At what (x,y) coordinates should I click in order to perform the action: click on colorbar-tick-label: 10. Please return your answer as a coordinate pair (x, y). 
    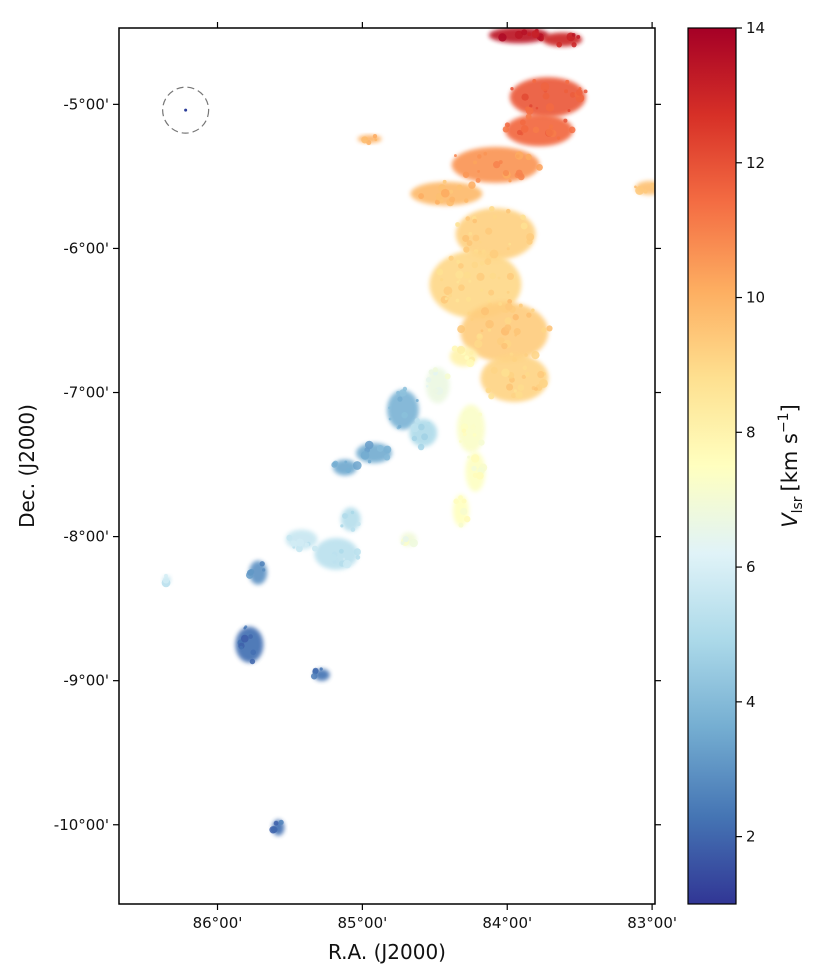
    Looking at the image, I should click on (755, 298).